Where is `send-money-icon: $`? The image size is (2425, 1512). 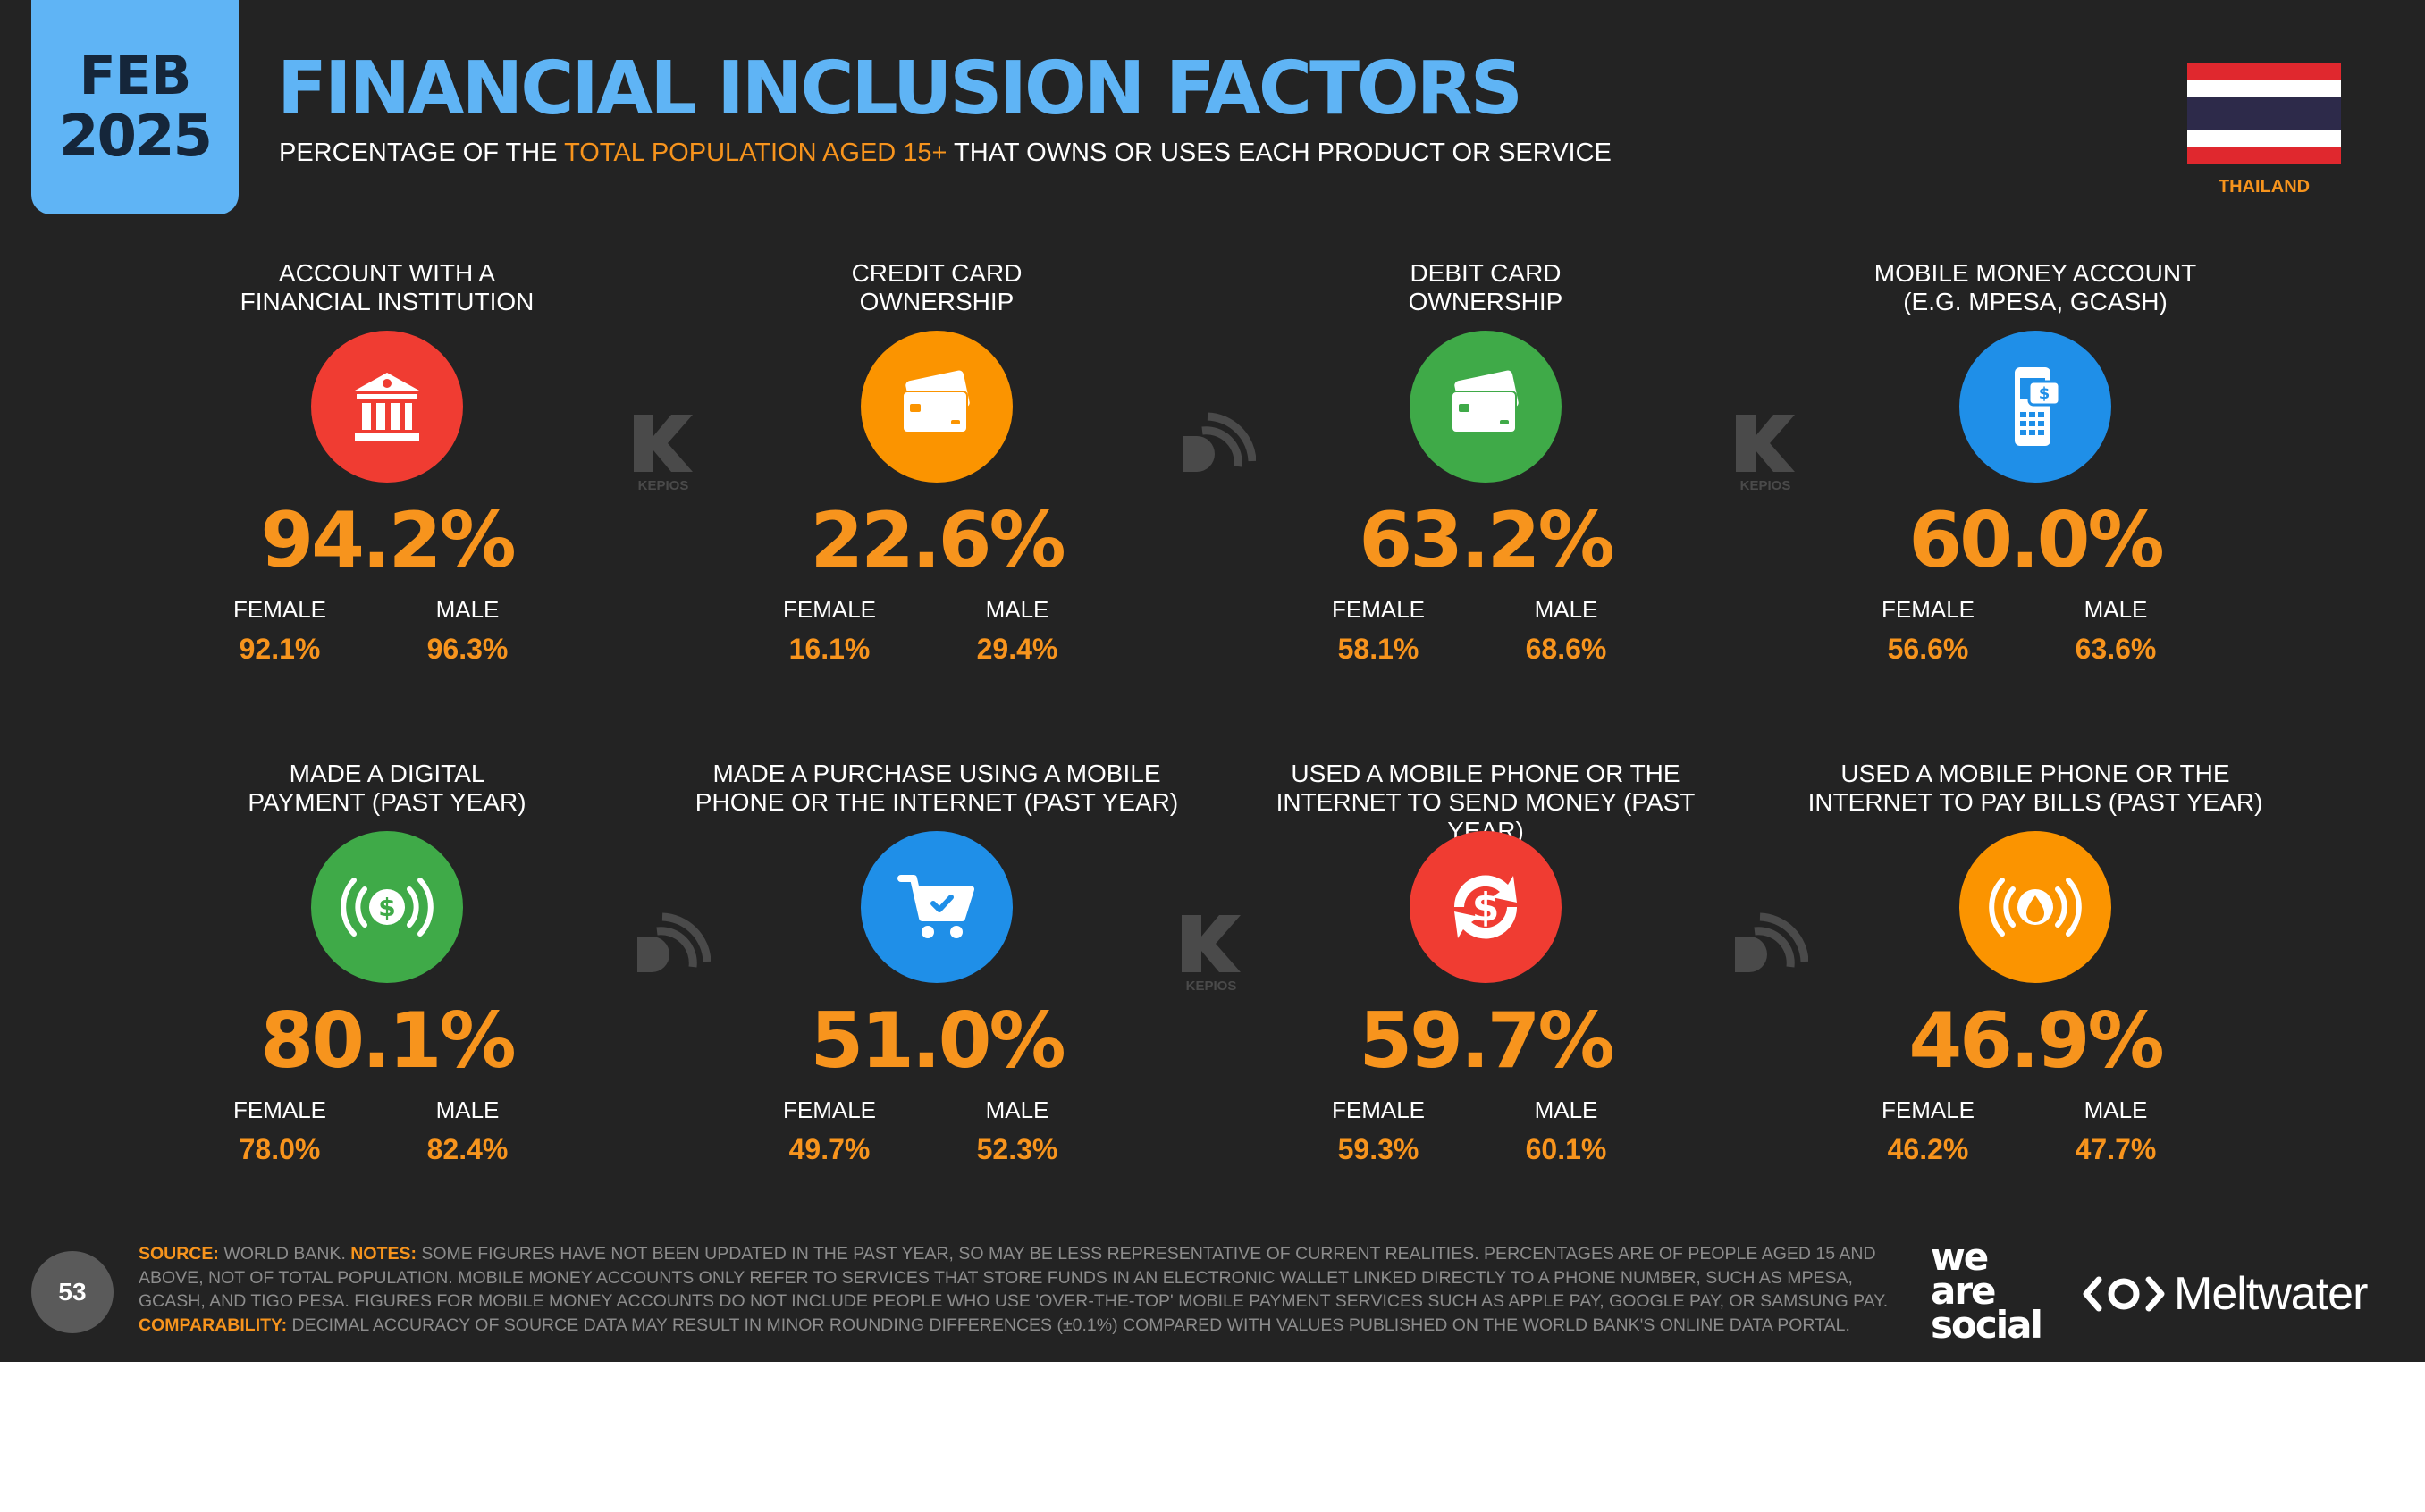 send-money-icon: $ is located at coordinates (1486, 907).